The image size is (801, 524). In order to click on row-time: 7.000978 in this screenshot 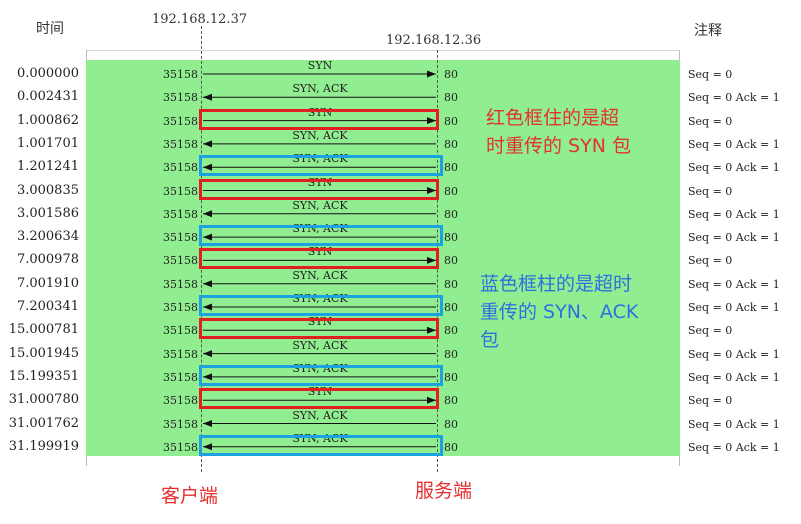, I will do `click(47, 260)`.